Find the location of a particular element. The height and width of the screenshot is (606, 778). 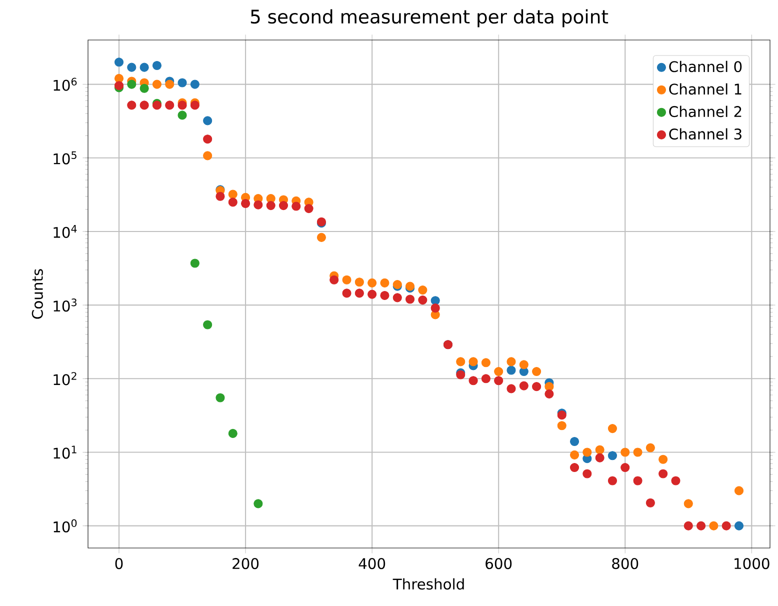

x-tick-label: 400 is located at coordinates (372, 564).